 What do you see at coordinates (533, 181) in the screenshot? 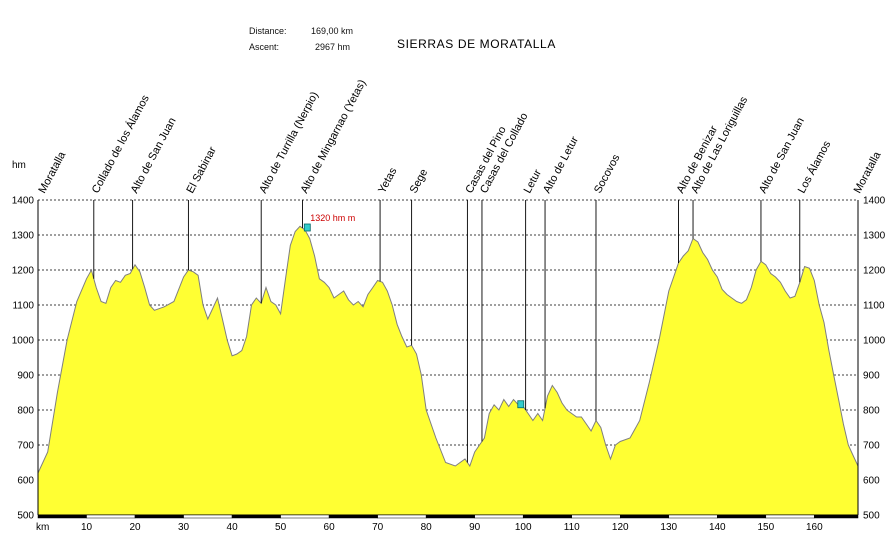
I see `waypoint-label: Letur` at bounding box center [533, 181].